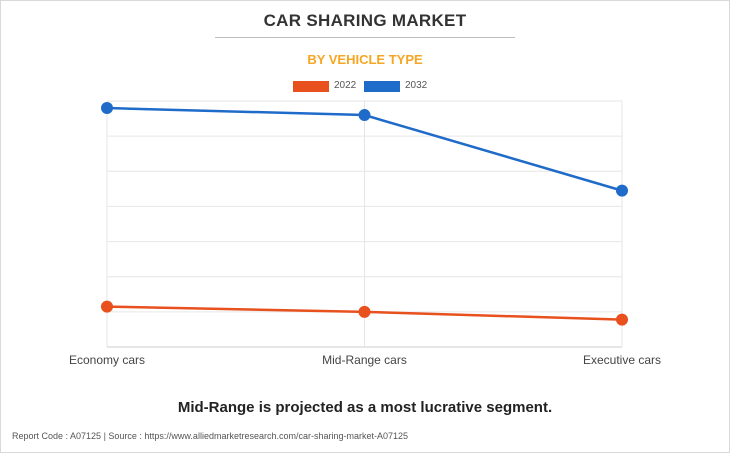  Describe the element at coordinates (622, 360) in the screenshot. I see `x-tick-label: Executive cars` at that location.